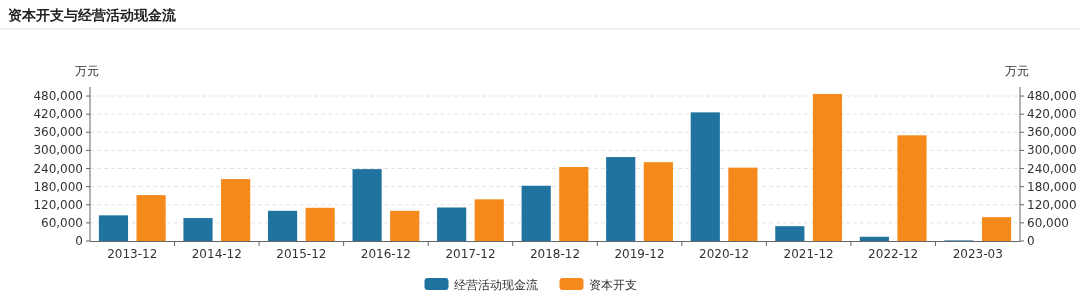 The height and width of the screenshot is (299, 1080). Describe the element at coordinates (1031, 241) in the screenshot. I see `y2-tick-label: 0` at that location.